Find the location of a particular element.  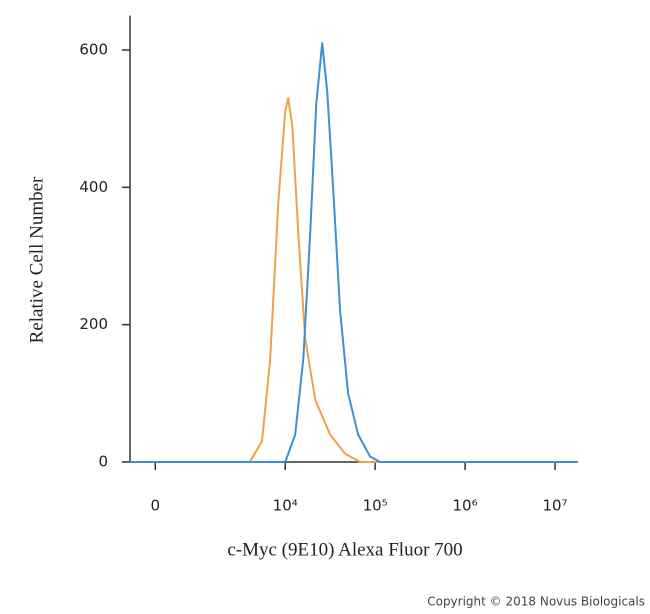

x-tick-label: 0 is located at coordinates (156, 506).